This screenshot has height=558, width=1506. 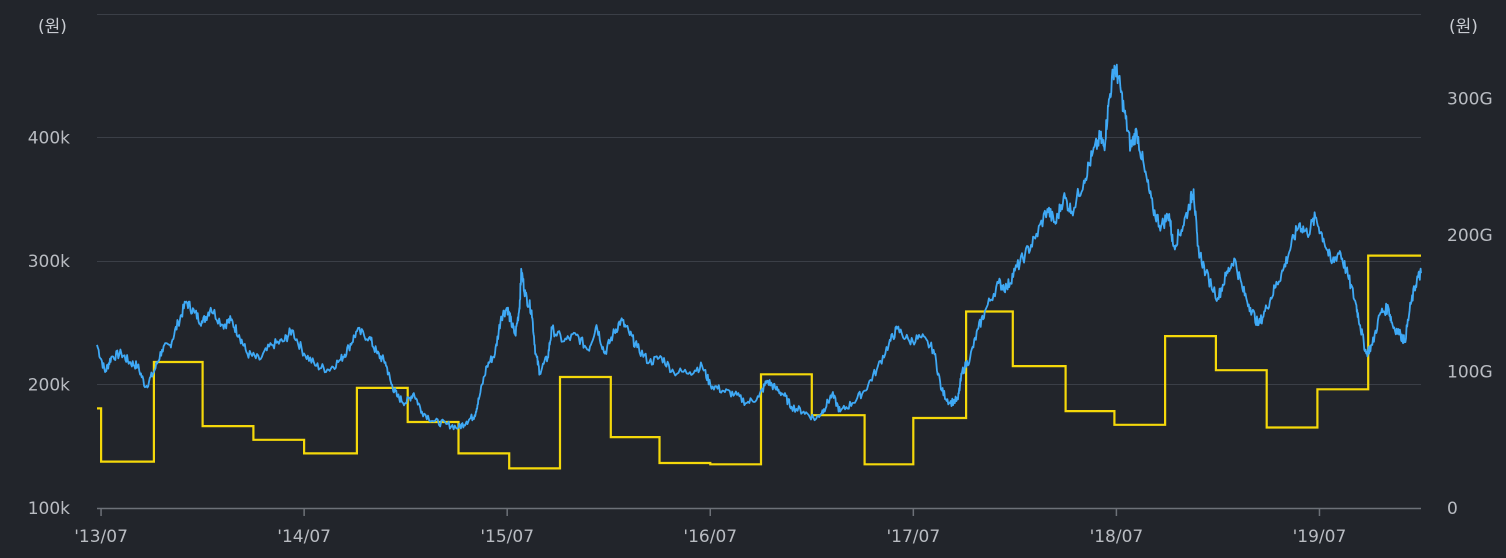 What do you see at coordinates (1470, 373) in the screenshot?
I see `right-tick-label: 100G` at bounding box center [1470, 373].